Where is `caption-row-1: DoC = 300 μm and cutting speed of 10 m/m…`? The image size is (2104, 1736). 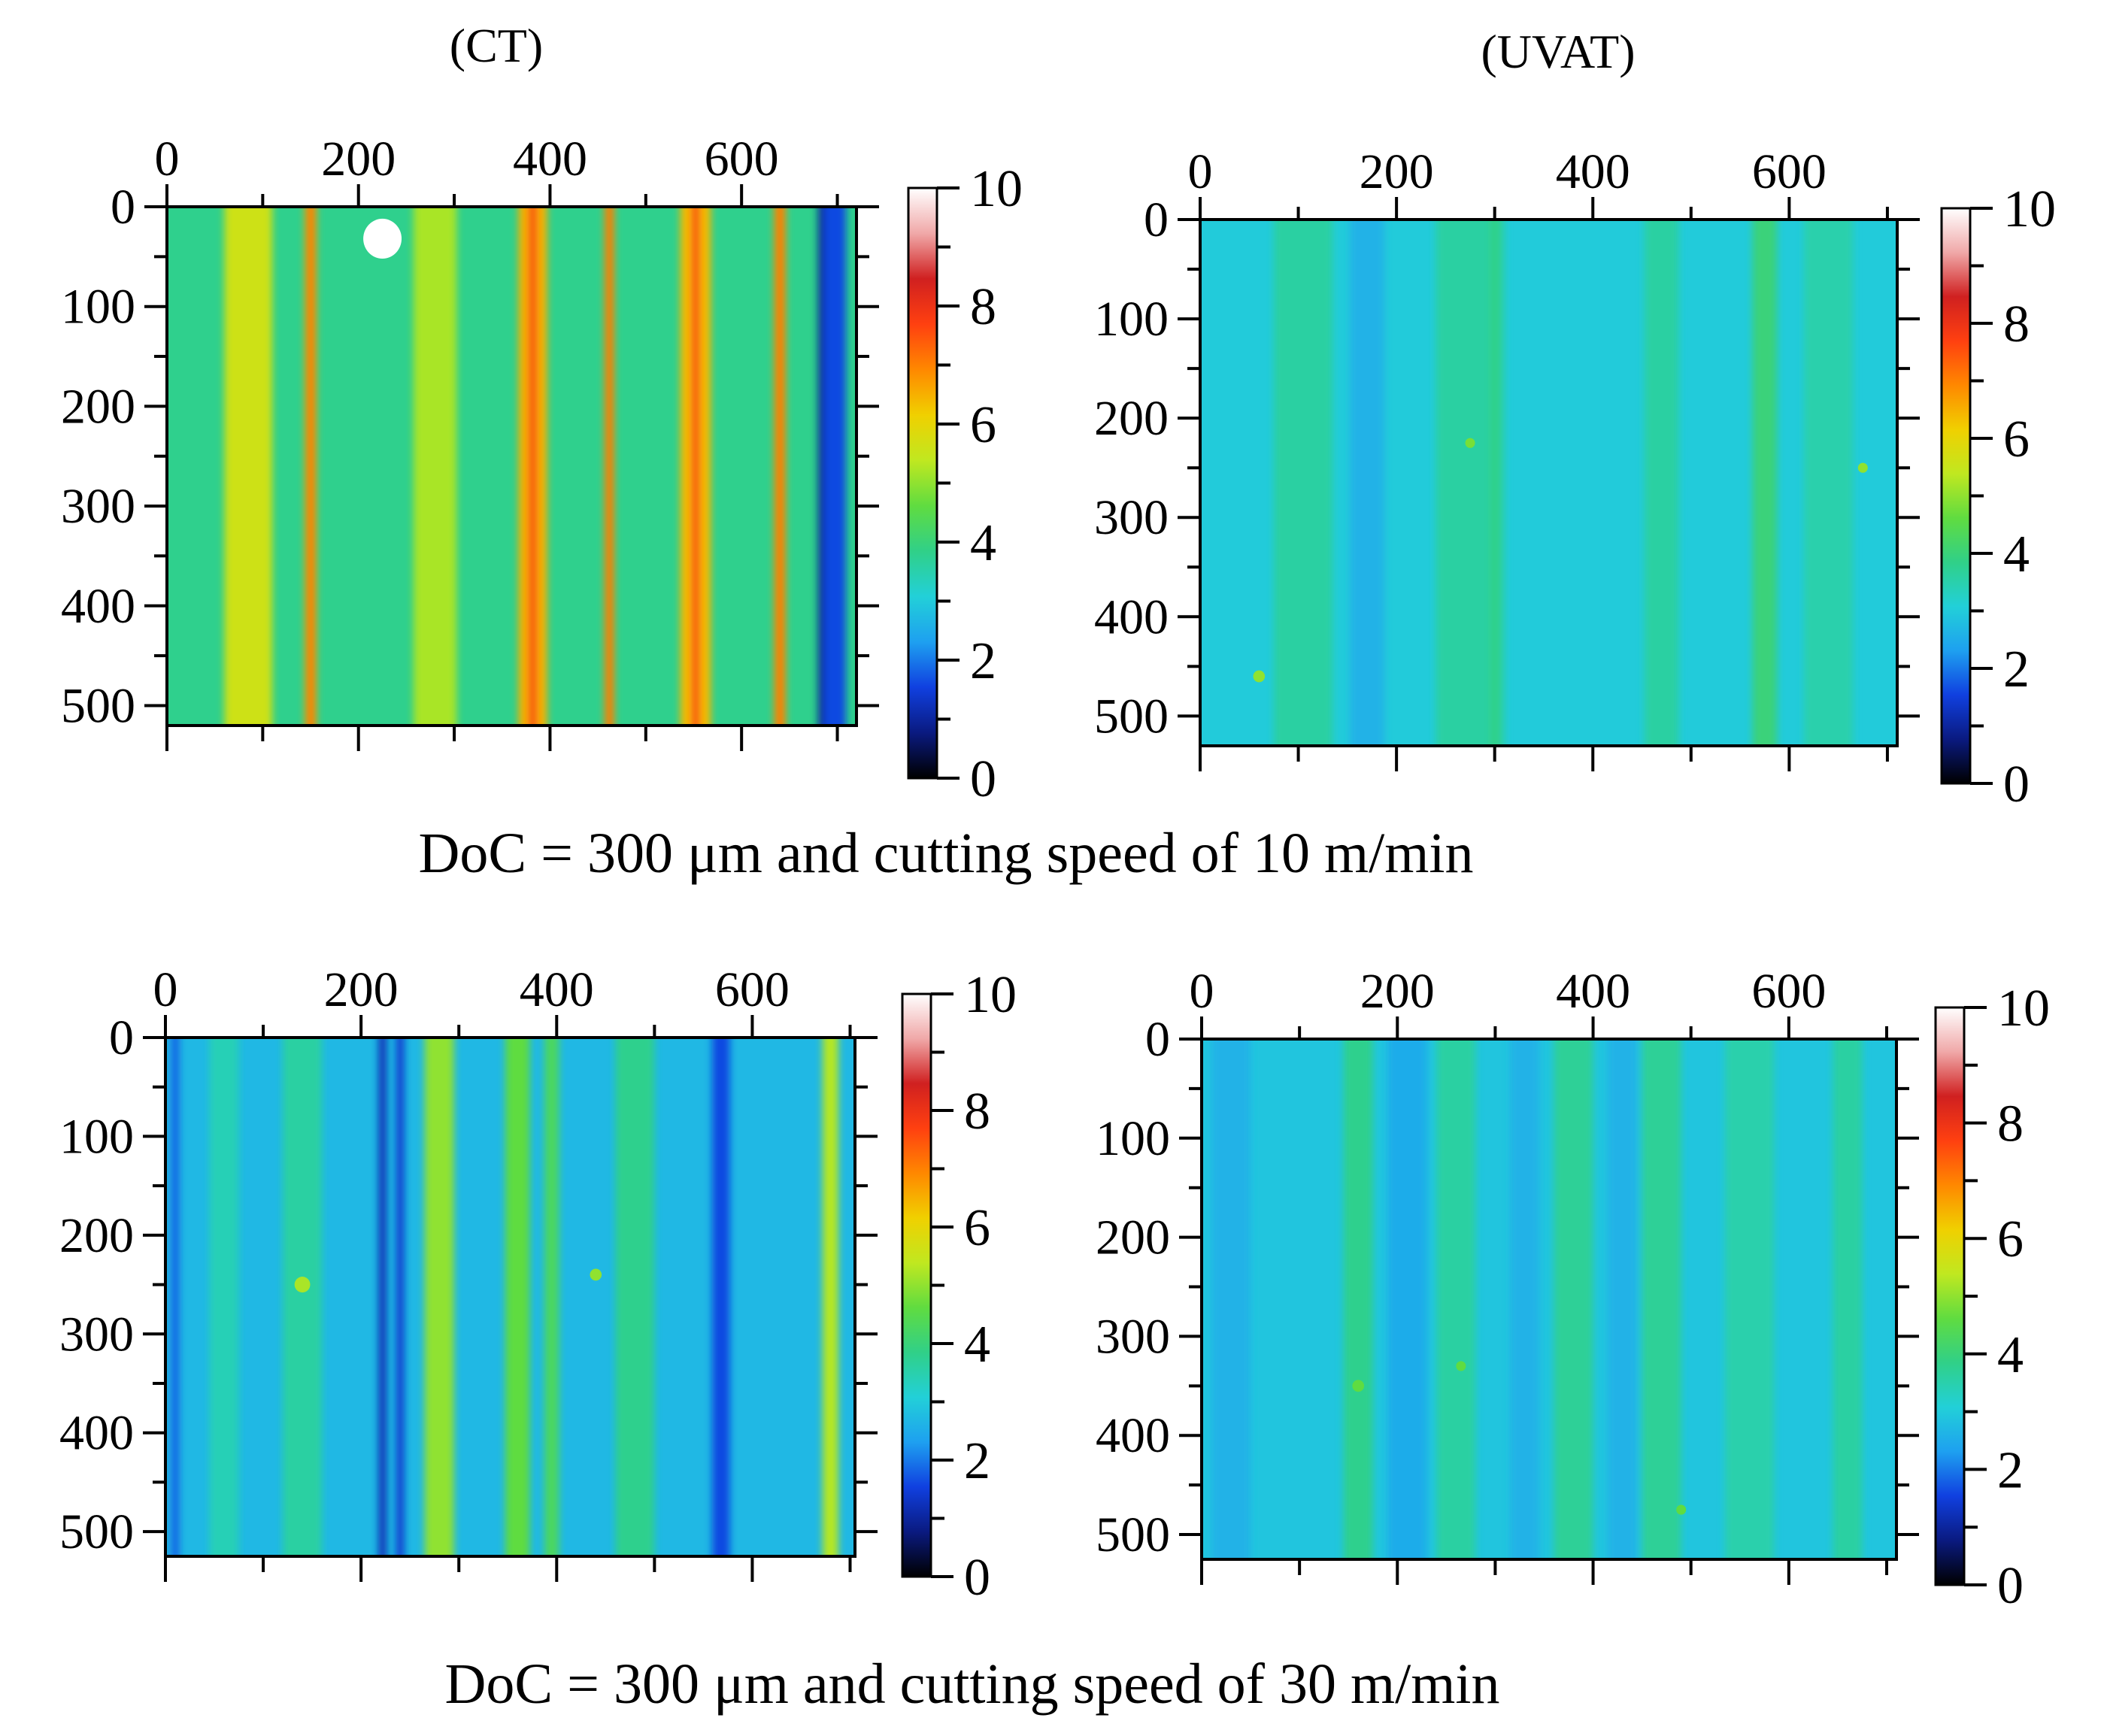 caption-row-1: DoC = 300 μm and cutting speed of 10 m/m… is located at coordinates (946, 853).